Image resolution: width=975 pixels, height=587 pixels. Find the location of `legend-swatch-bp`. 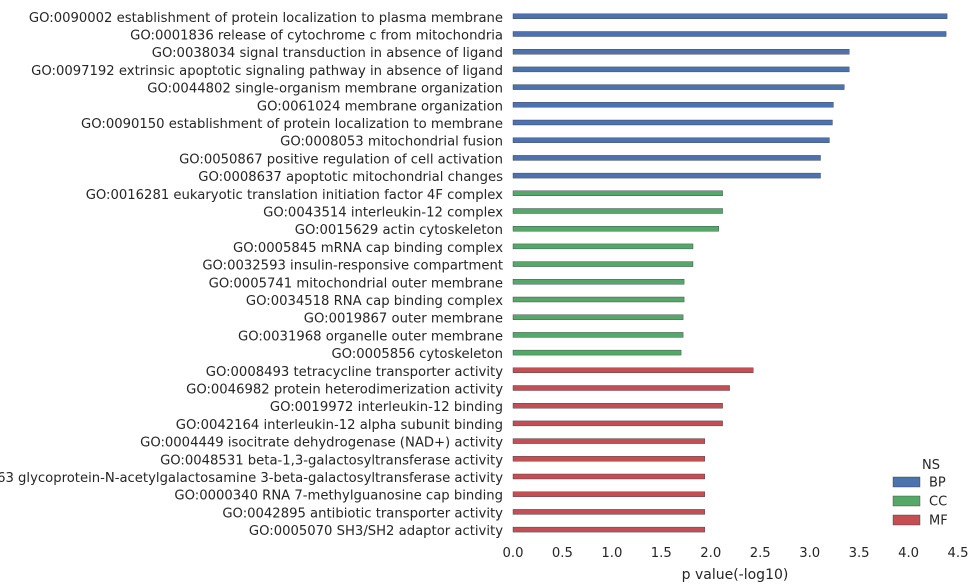

legend-swatch-bp is located at coordinates (906, 482).